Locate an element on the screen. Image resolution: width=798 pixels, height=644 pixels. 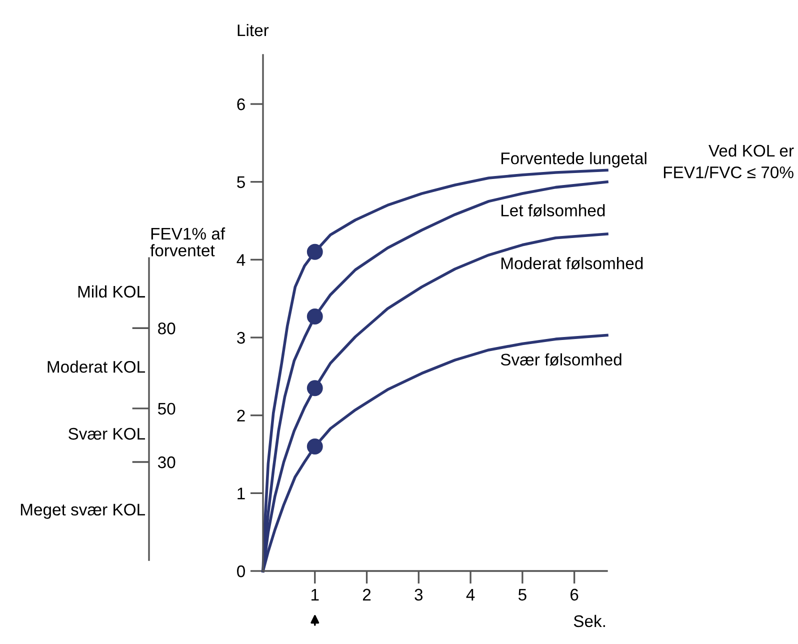
text: Moderat KOL is located at coordinates (97, 366).